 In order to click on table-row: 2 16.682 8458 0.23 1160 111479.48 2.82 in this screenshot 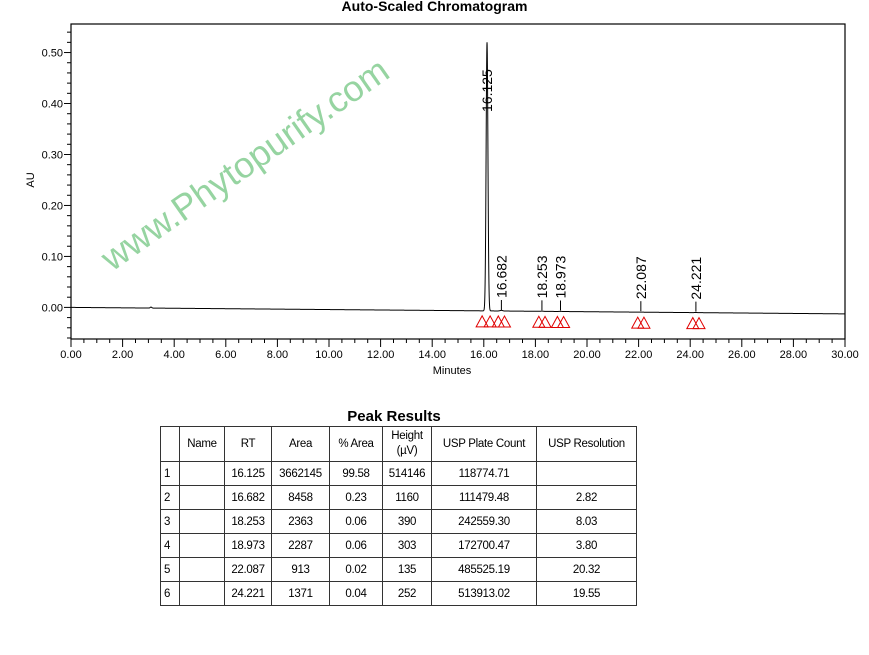, I will do `click(398, 497)`.